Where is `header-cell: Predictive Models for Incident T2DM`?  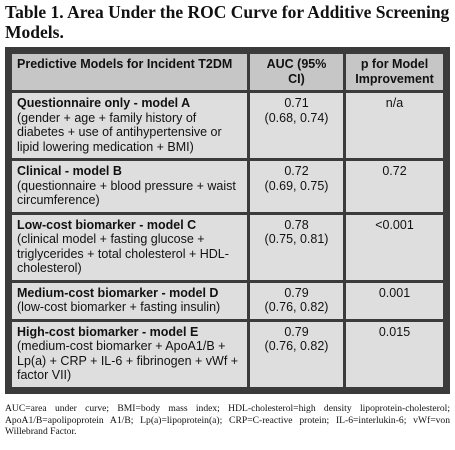 header-cell: Predictive Models for Incident T2DM is located at coordinates (129, 72).